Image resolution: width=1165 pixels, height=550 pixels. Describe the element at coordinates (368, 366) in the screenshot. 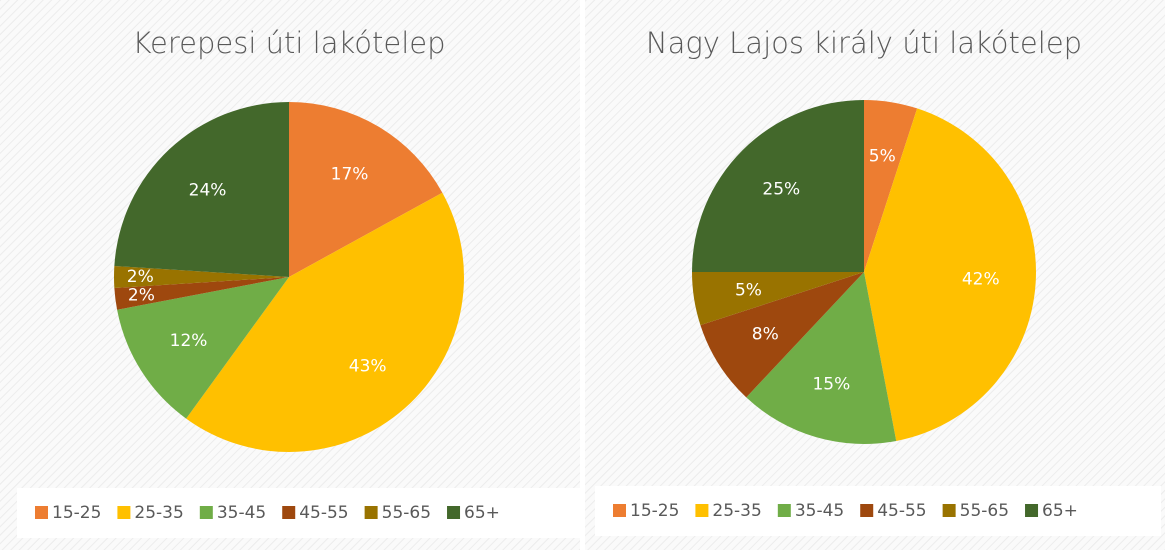

I see `data-label: 43%` at that location.